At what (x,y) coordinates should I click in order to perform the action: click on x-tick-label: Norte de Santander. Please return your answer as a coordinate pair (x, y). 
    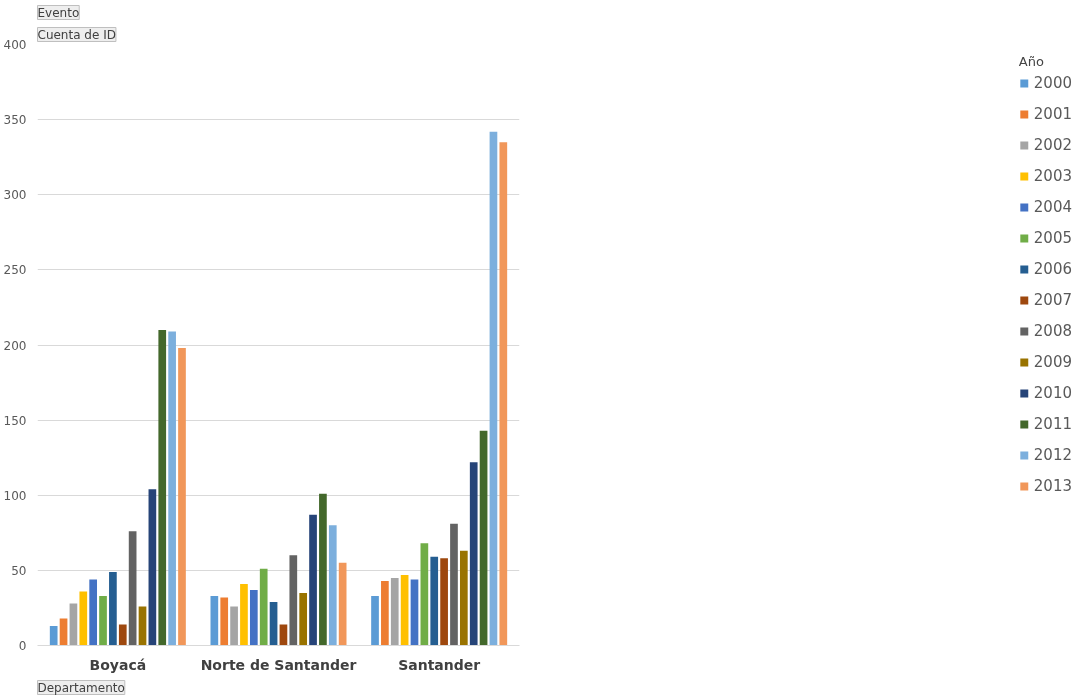
    Looking at the image, I should click on (278, 664).